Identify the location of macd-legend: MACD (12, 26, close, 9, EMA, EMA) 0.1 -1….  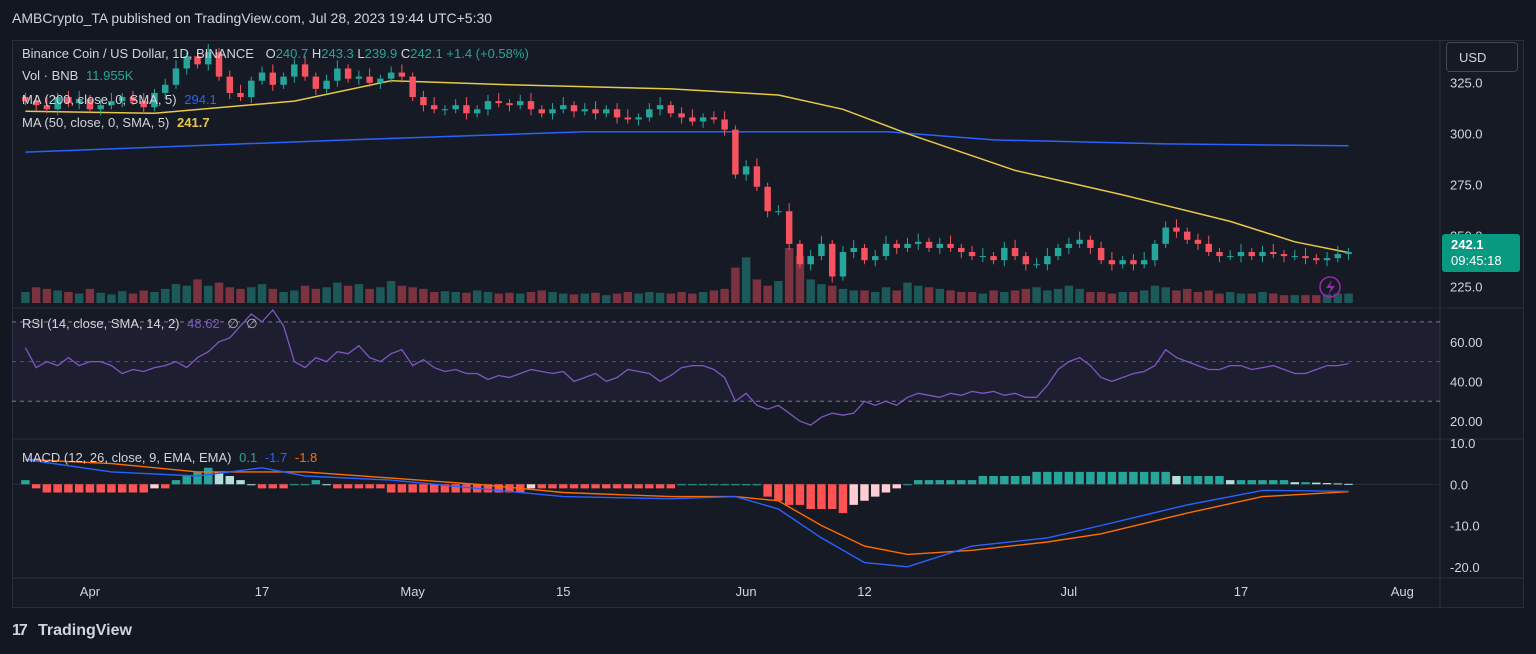
(169, 457).